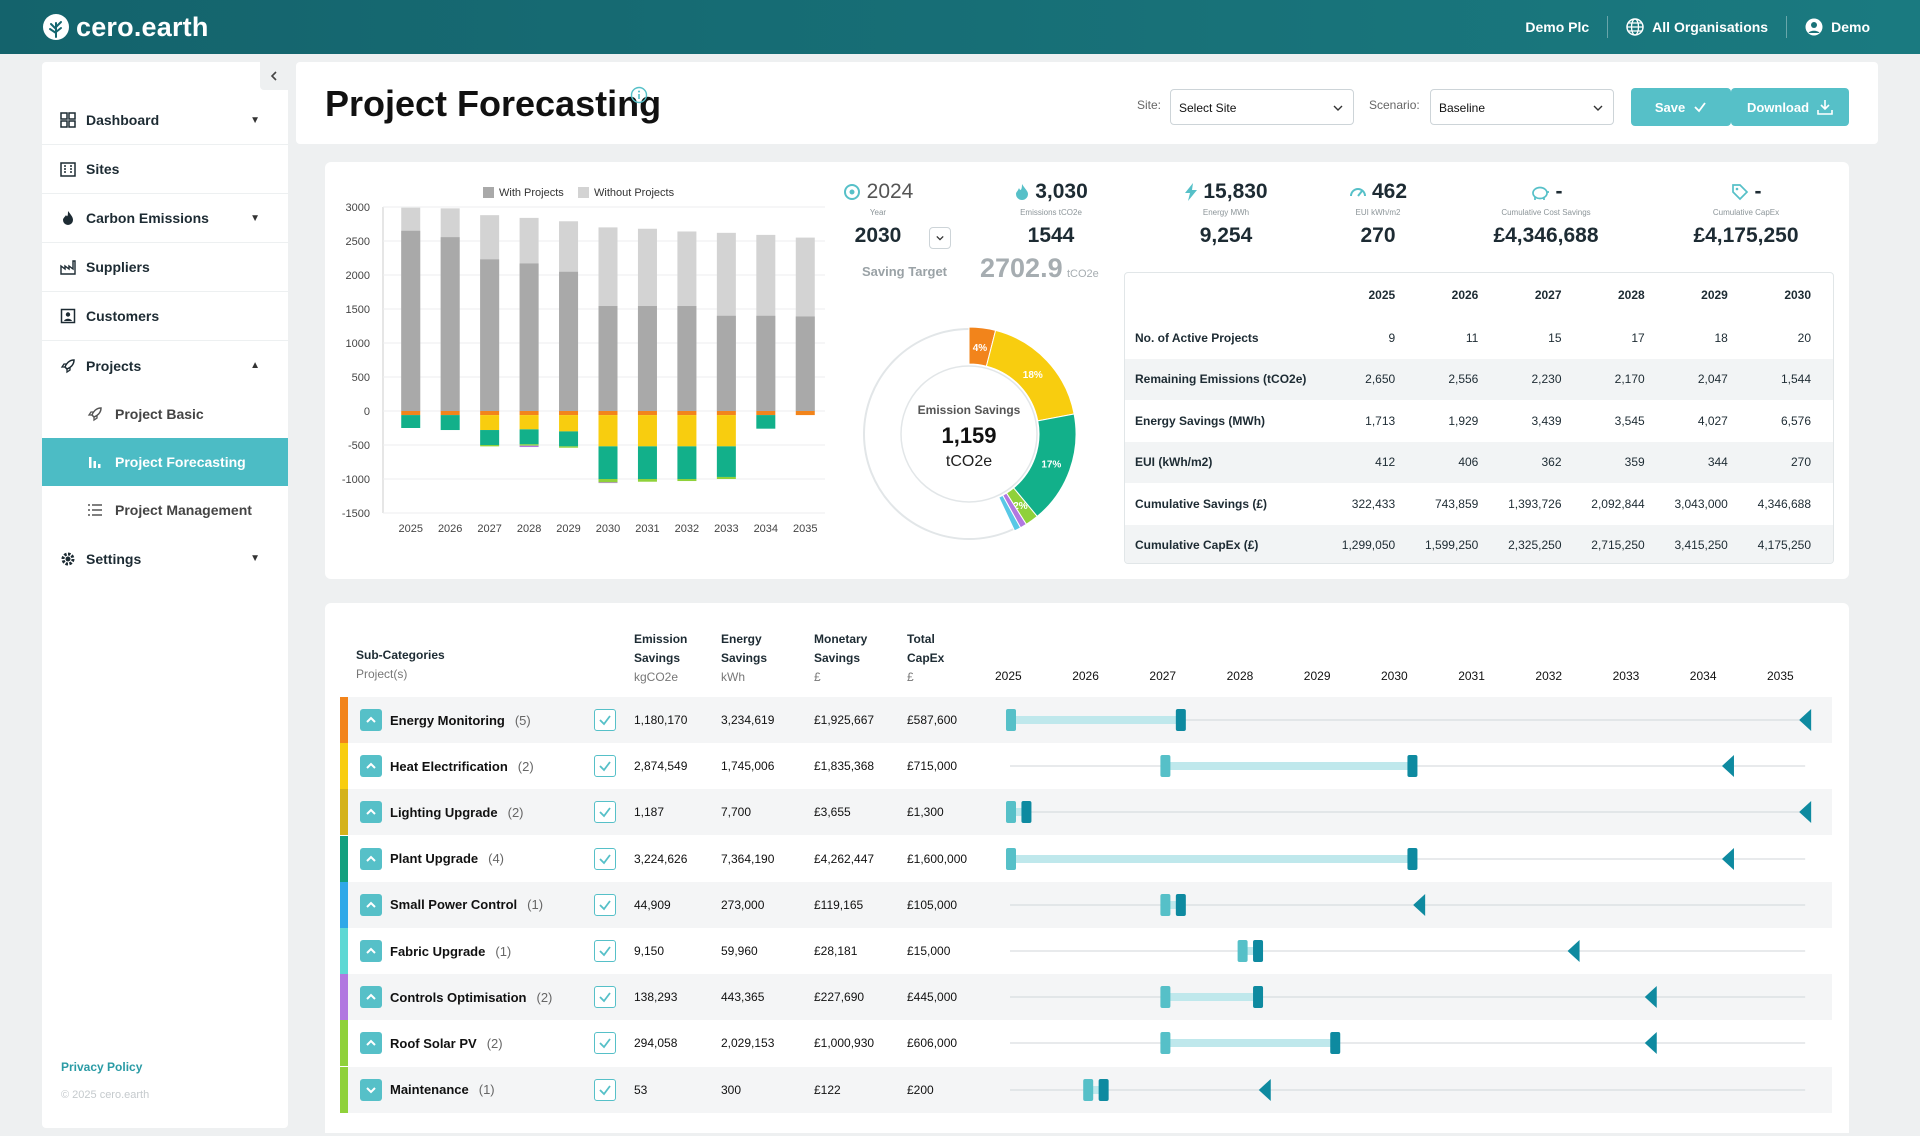 The height and width of the screenshot is (1136, 1920). What do you see at coordinates (839, 904) in the screenshot?
I see `monetary-savings-cell: £119,165` at bounding box center [839, 904].